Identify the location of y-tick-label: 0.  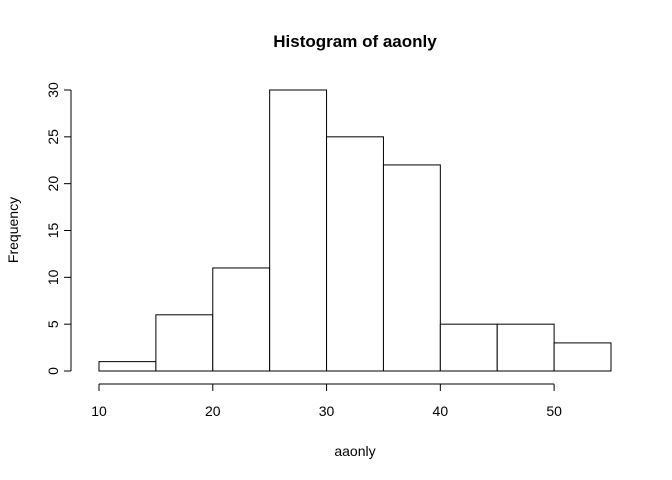
(53, 371).